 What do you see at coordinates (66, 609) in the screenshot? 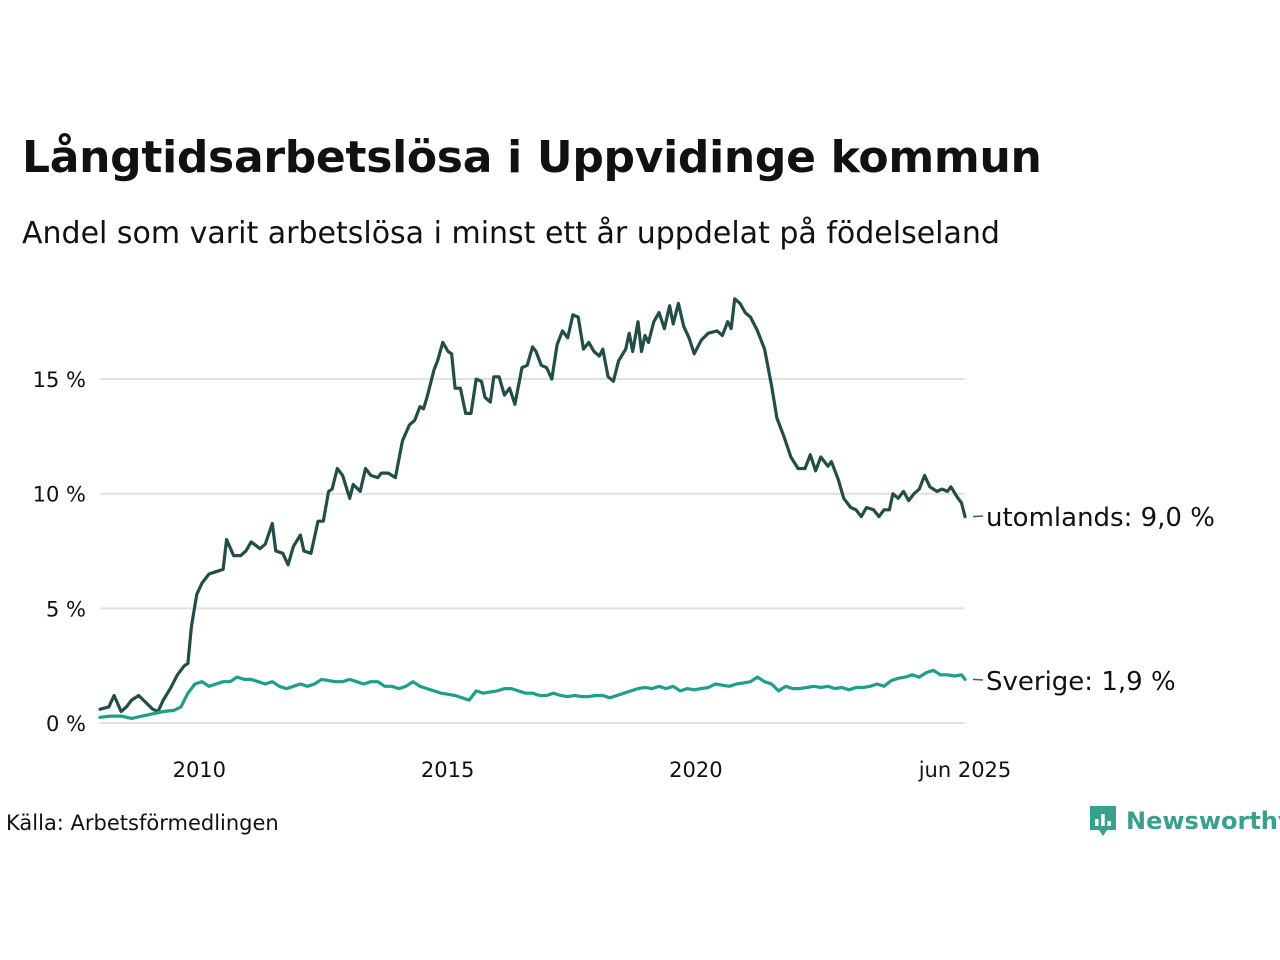
I see `y-tick-label: 5 %` at bounding box center [66, 609].